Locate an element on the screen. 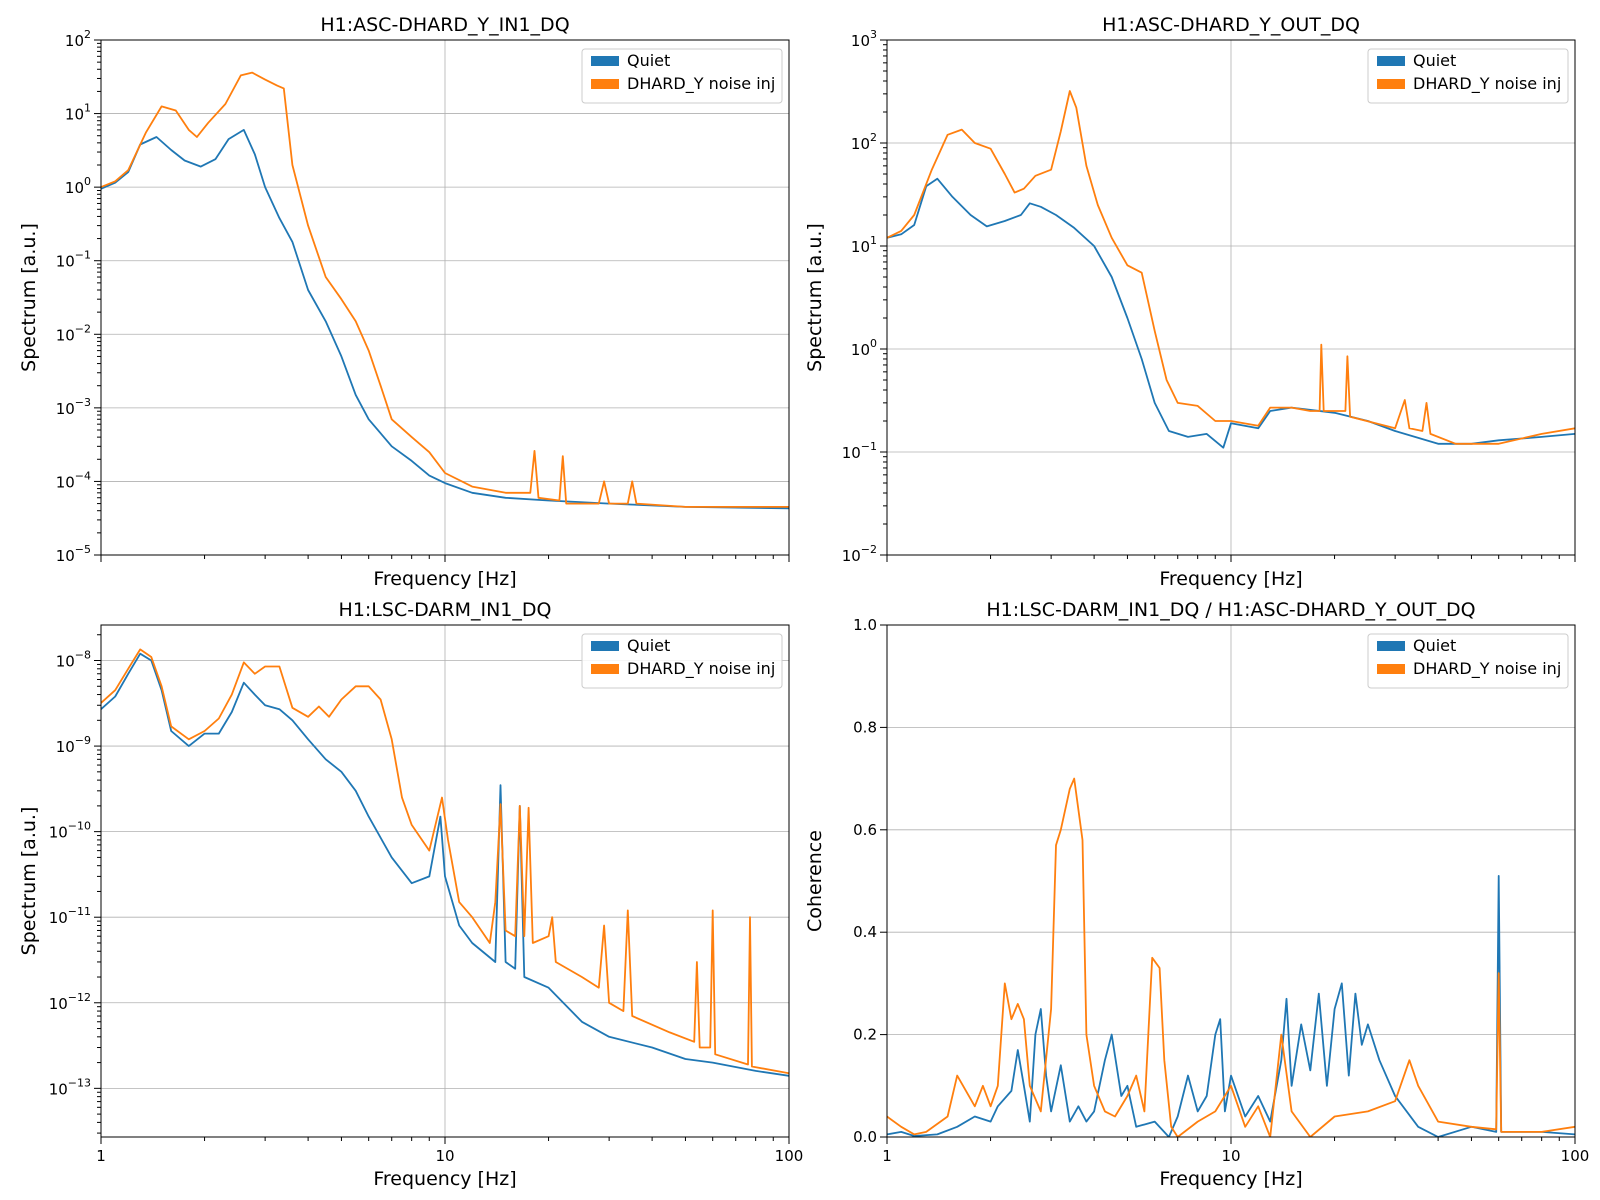 This screenshot has height=1200, width=1600. chart-title: H1:ASC-DHARD_Y_IN1_DQ is located at coordinates (444, 25).